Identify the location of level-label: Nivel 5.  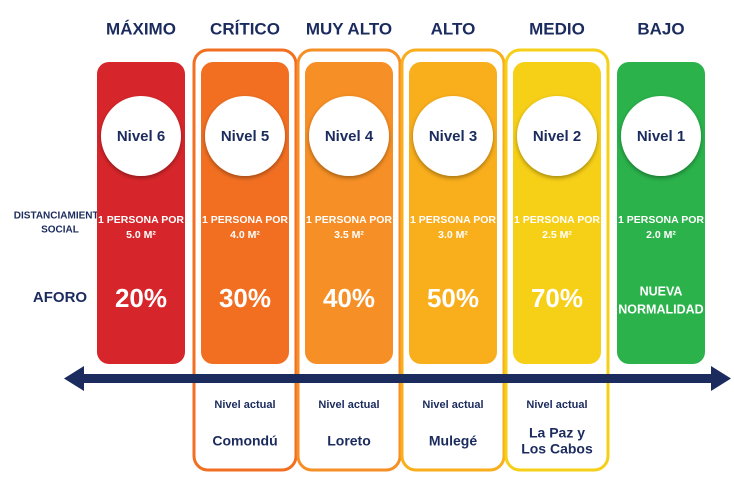
(245, 136).